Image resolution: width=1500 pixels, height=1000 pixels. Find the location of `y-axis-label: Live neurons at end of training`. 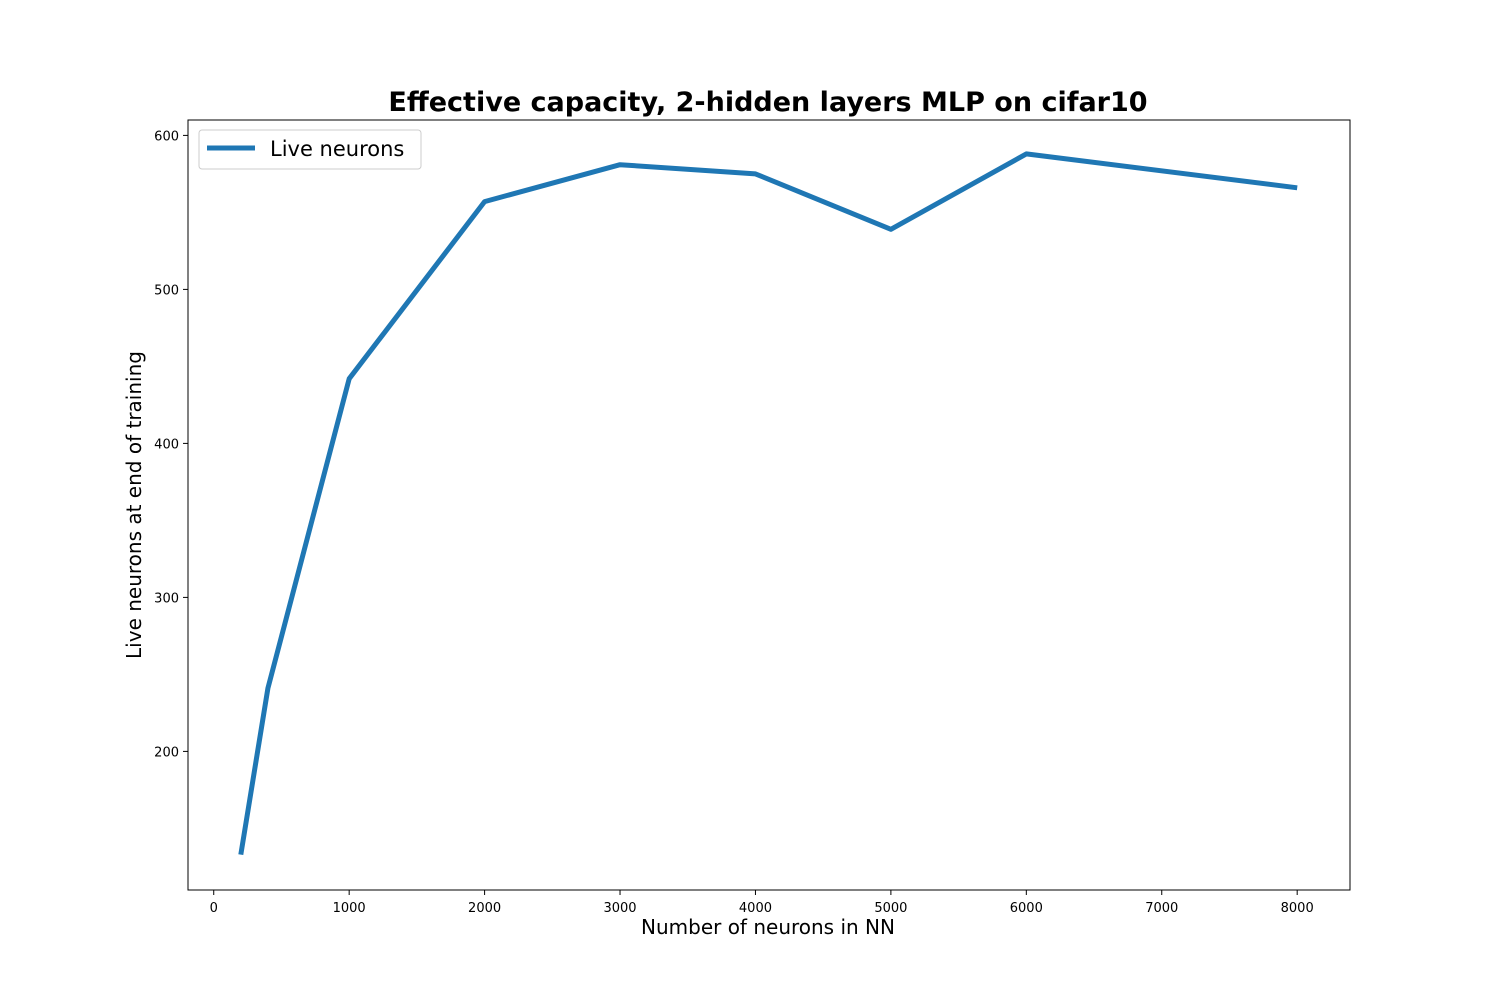

y-axis-label: Live neurons at end of training is located at coordinates (134, 505).